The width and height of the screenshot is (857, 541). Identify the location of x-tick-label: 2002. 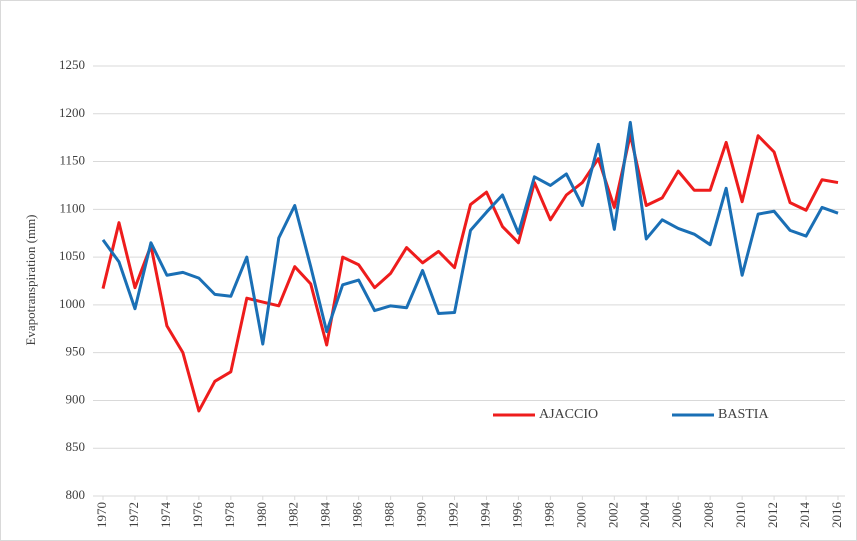
(612, 515).